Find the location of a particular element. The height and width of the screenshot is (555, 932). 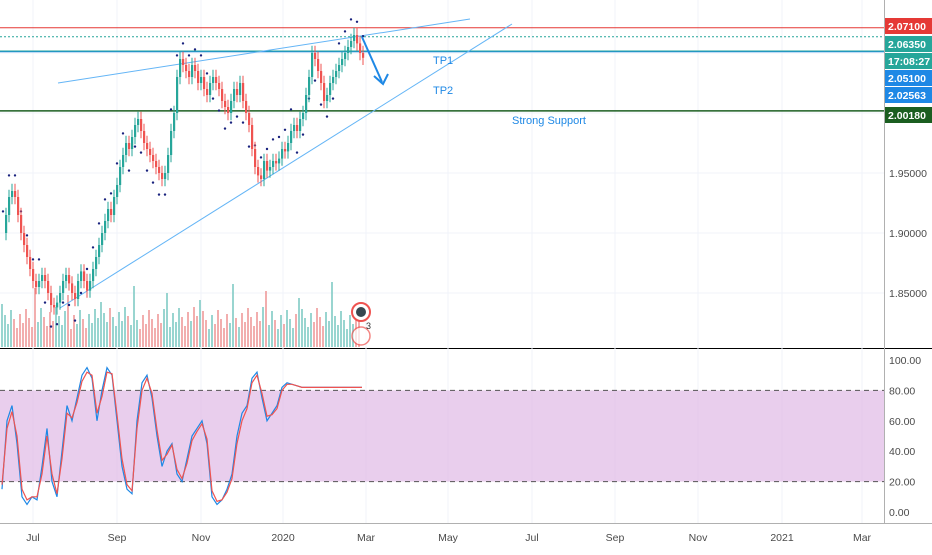

price-axis: 1.85000 1.90000 1.95000 is located at coordinates (908, 234).